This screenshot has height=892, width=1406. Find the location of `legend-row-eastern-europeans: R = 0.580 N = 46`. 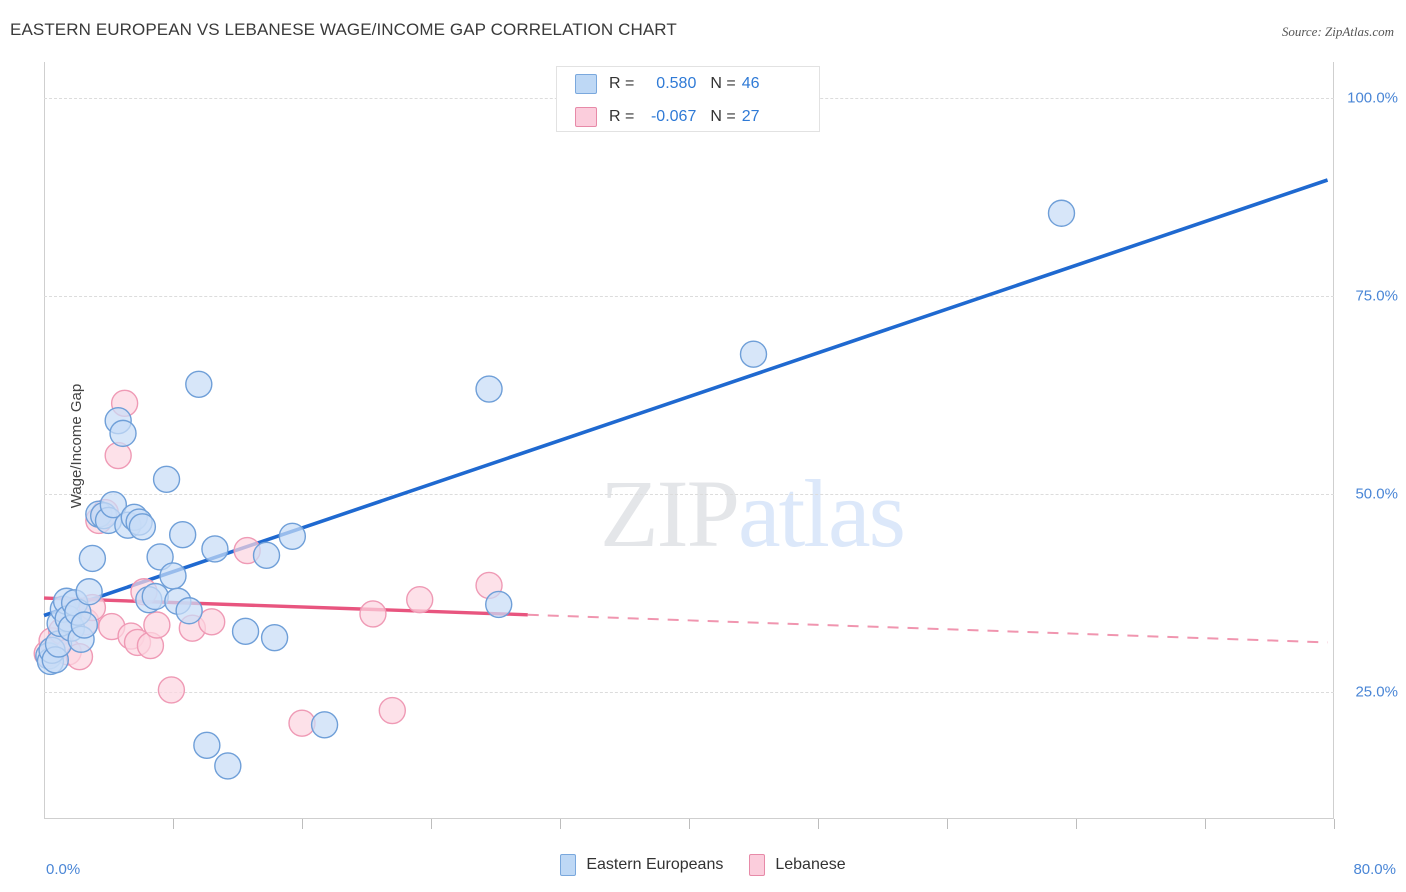

legend-row-eastern-europeans: R = 0.580 N = 46 is located at coordinates (688, 83).